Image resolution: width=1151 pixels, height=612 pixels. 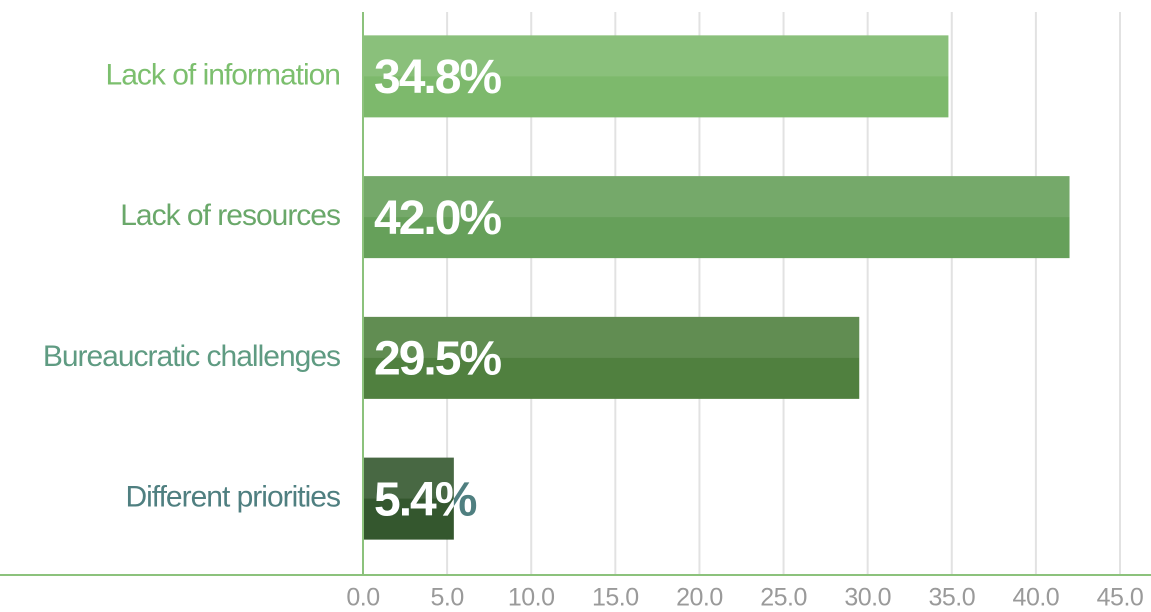 I want to click on value-label: 5.4%, so click(x=425, y=499).